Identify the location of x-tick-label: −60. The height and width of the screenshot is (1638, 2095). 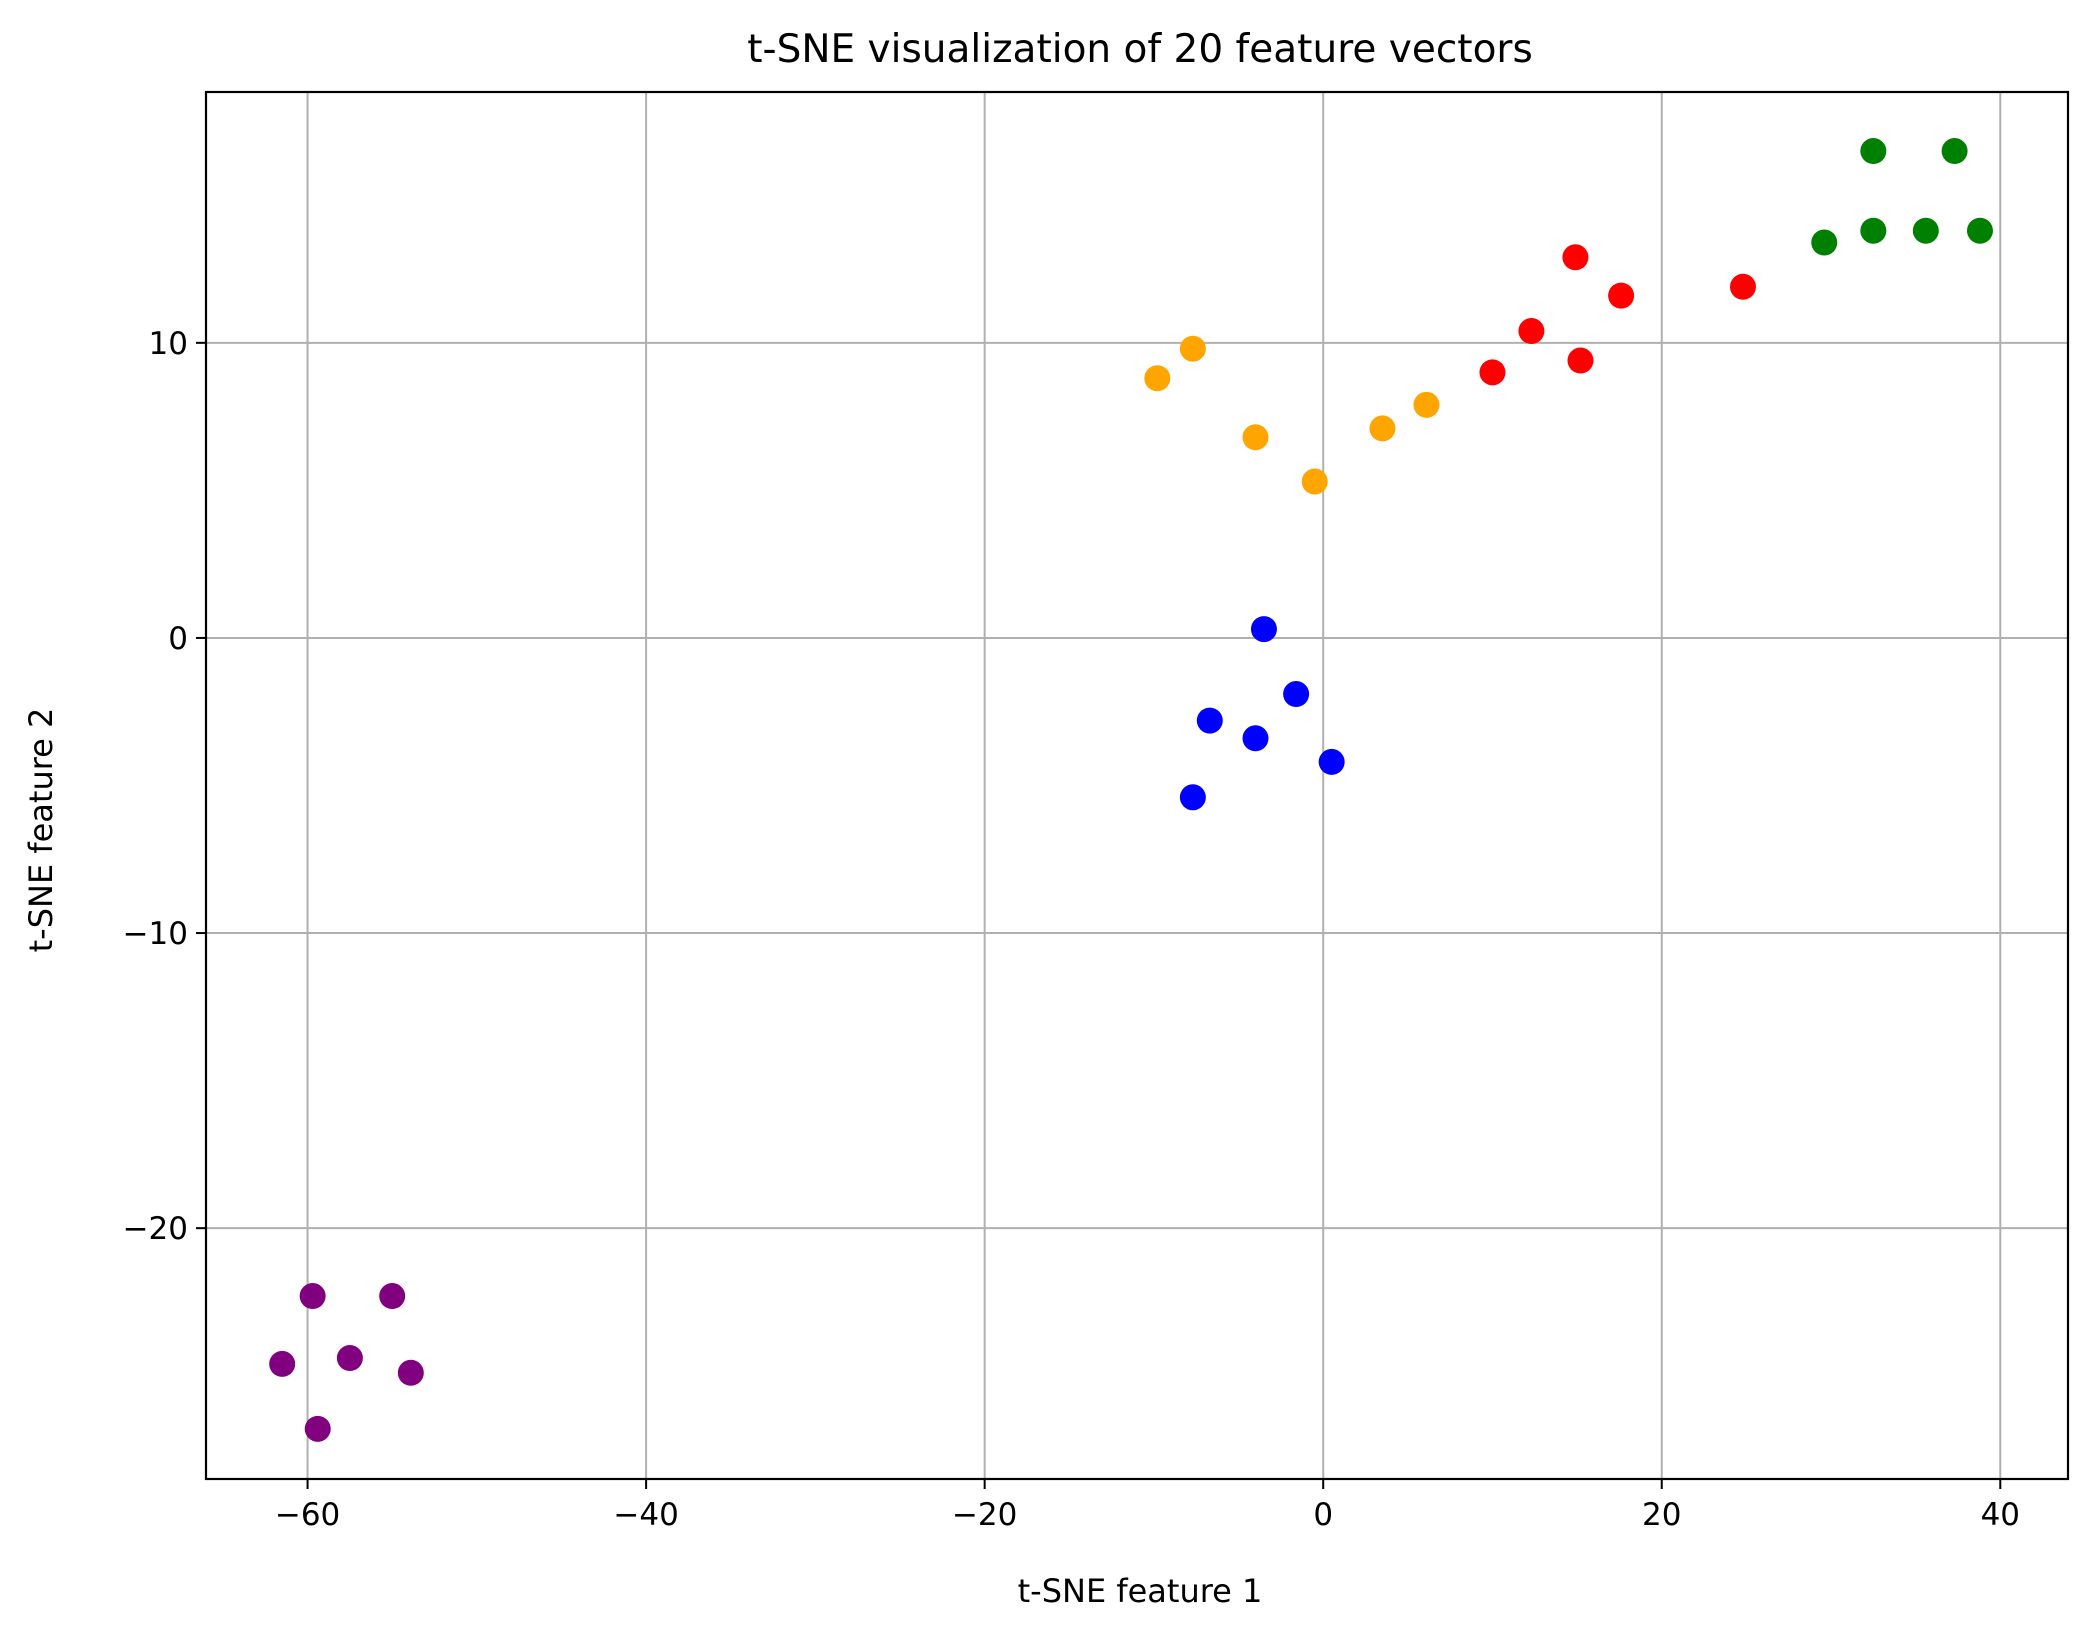
(307, 1515).